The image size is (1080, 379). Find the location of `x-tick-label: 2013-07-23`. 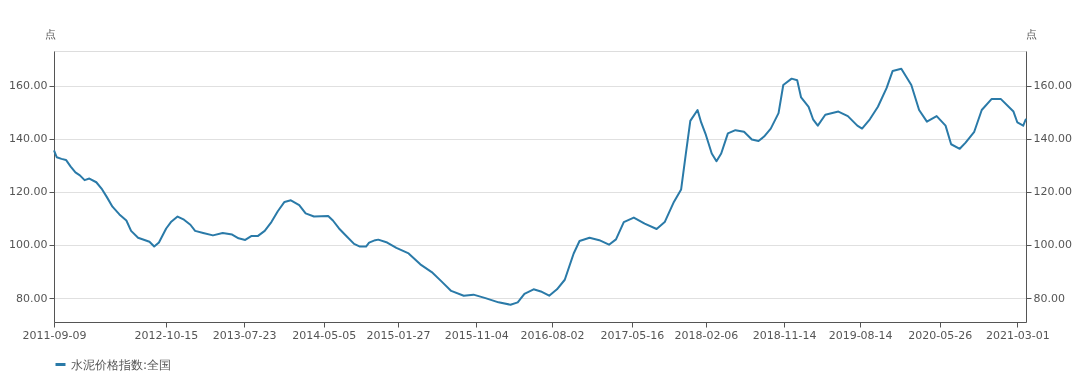

x-tick-label: 2013-07-23 is located at coordinates (244, 335).